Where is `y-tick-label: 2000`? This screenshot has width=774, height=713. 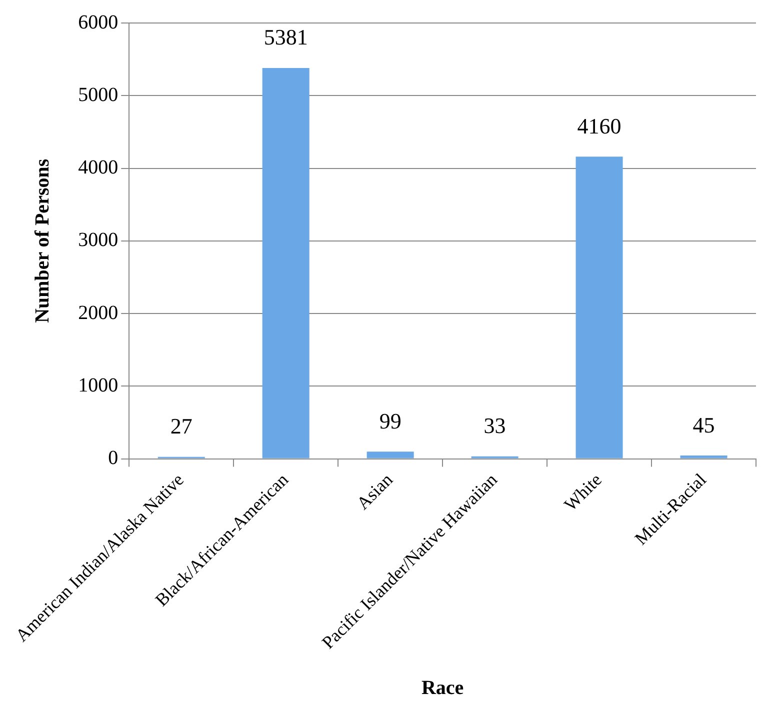 y-tick-label: 2000 is located at coordinates (98, 313).